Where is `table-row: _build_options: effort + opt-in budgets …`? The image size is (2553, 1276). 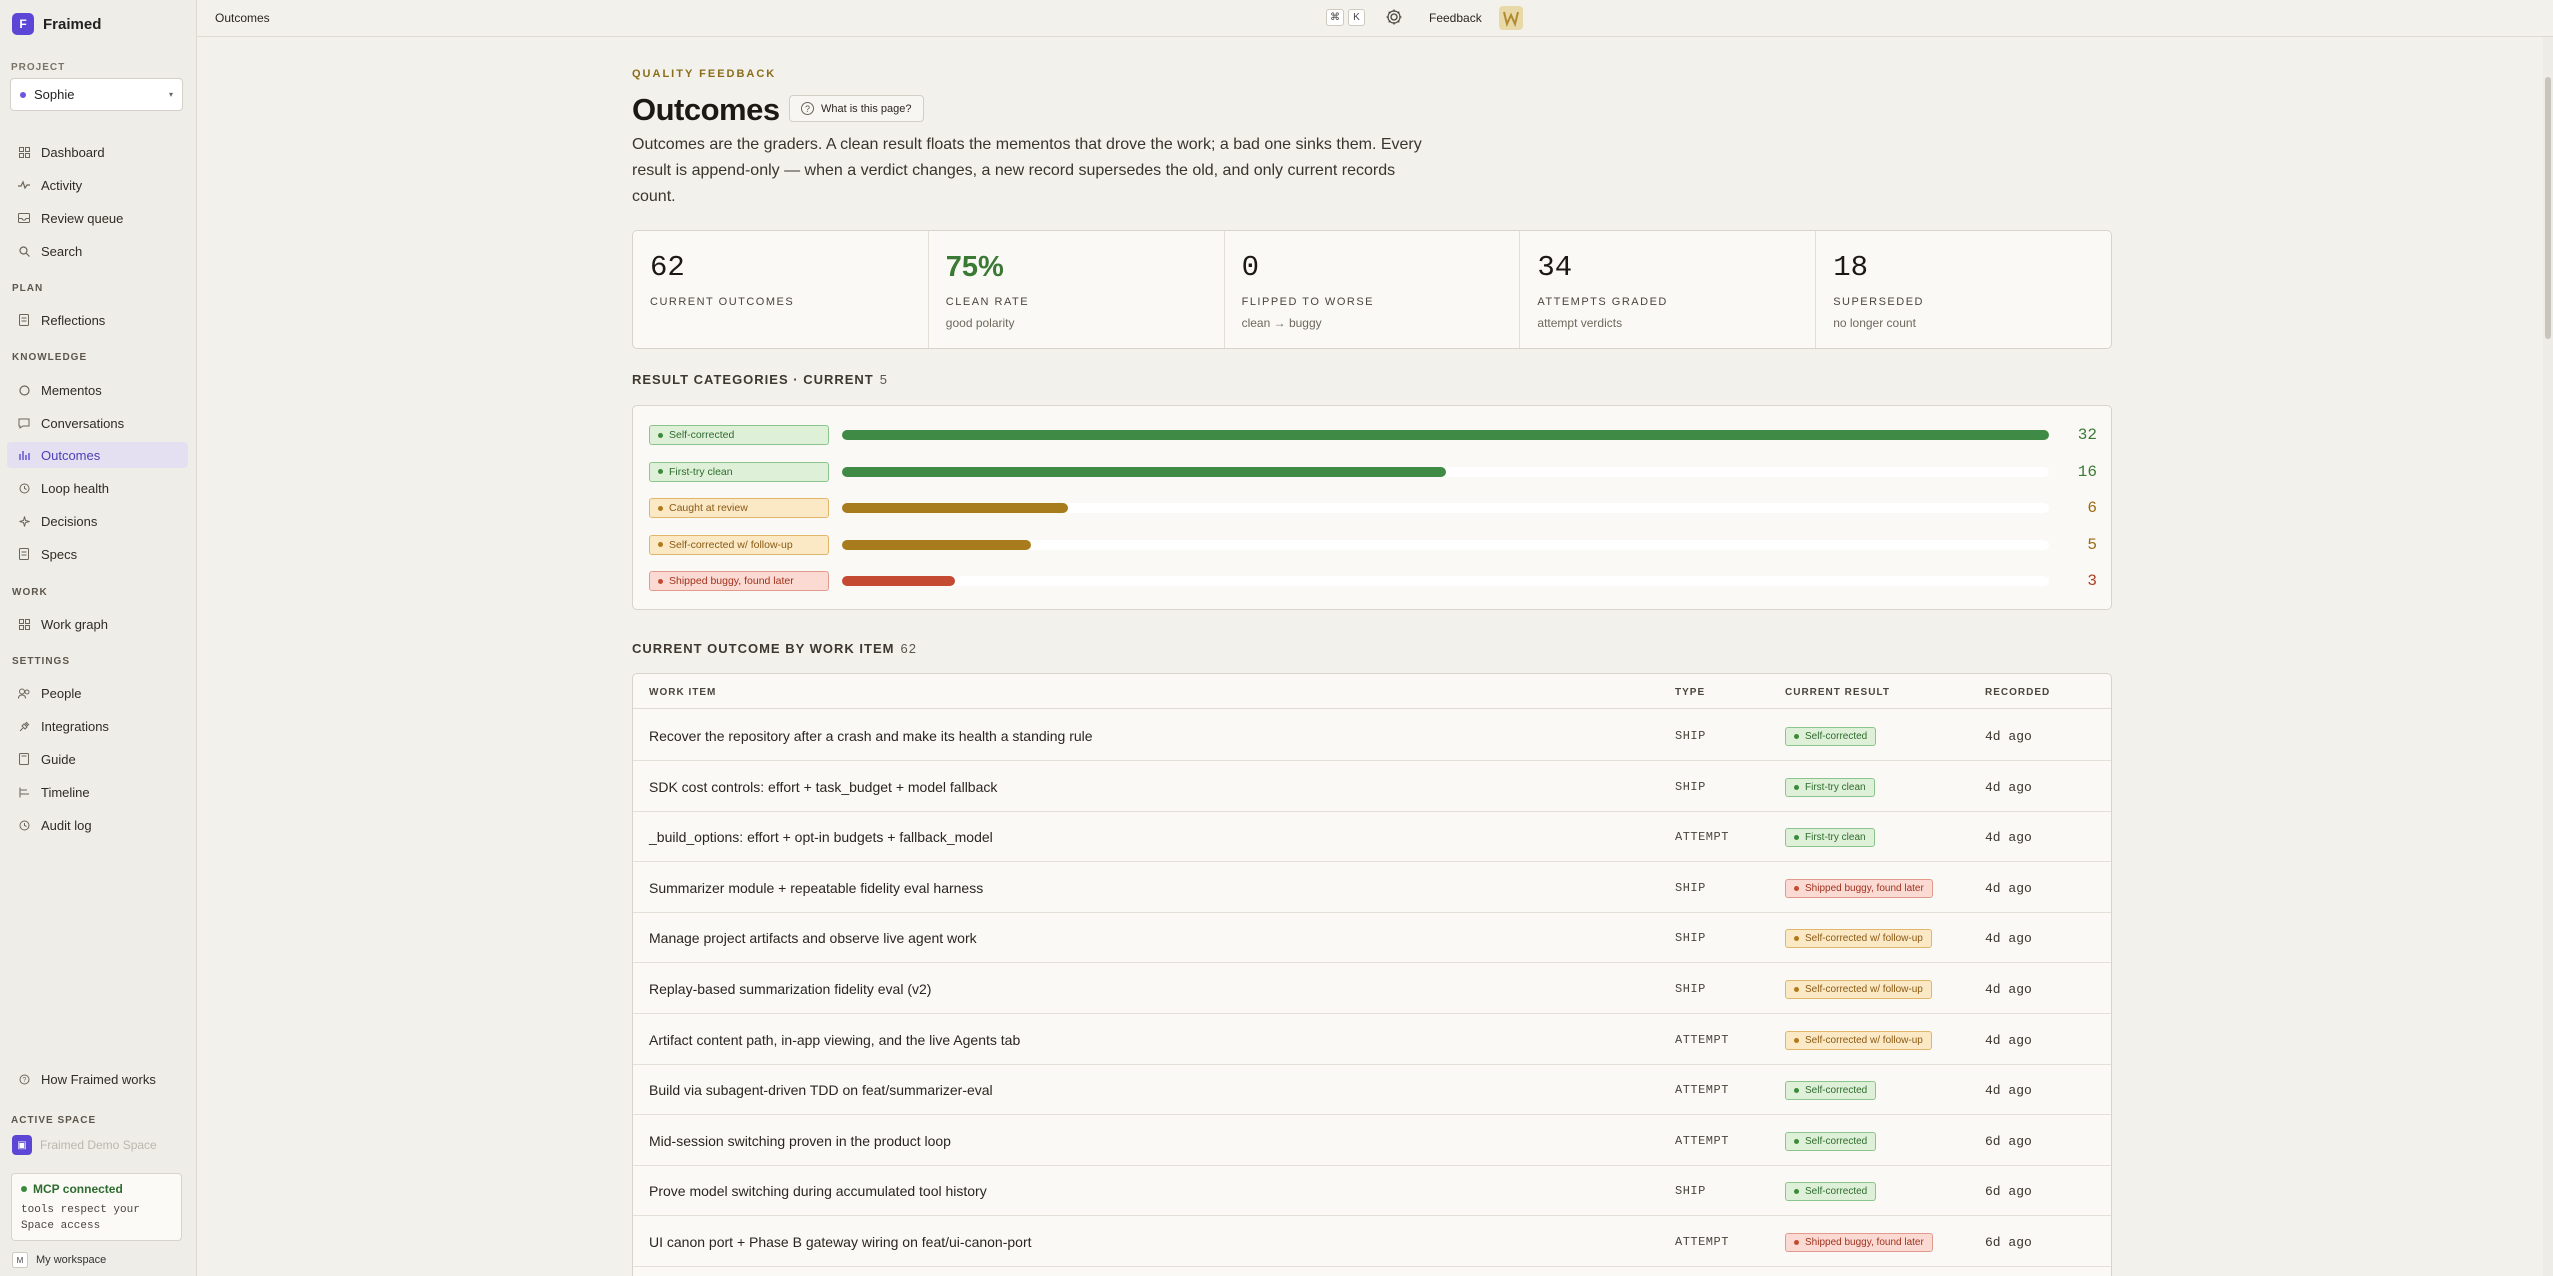
table-row: _build_options: effort + opt-in budgets … is located at coordinates (1372, 837).